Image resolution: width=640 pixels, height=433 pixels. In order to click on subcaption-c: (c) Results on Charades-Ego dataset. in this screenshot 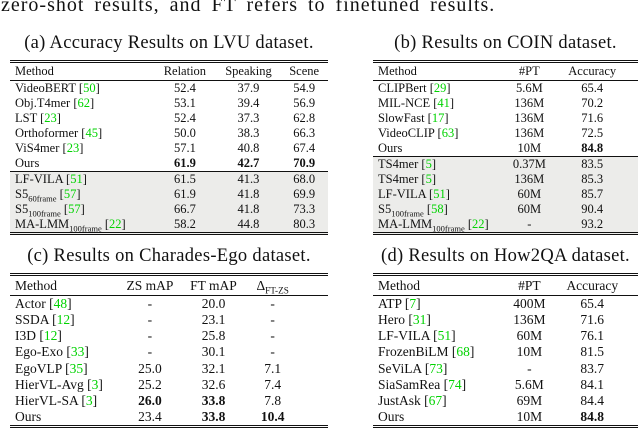, I will do `click(169, 256)`.